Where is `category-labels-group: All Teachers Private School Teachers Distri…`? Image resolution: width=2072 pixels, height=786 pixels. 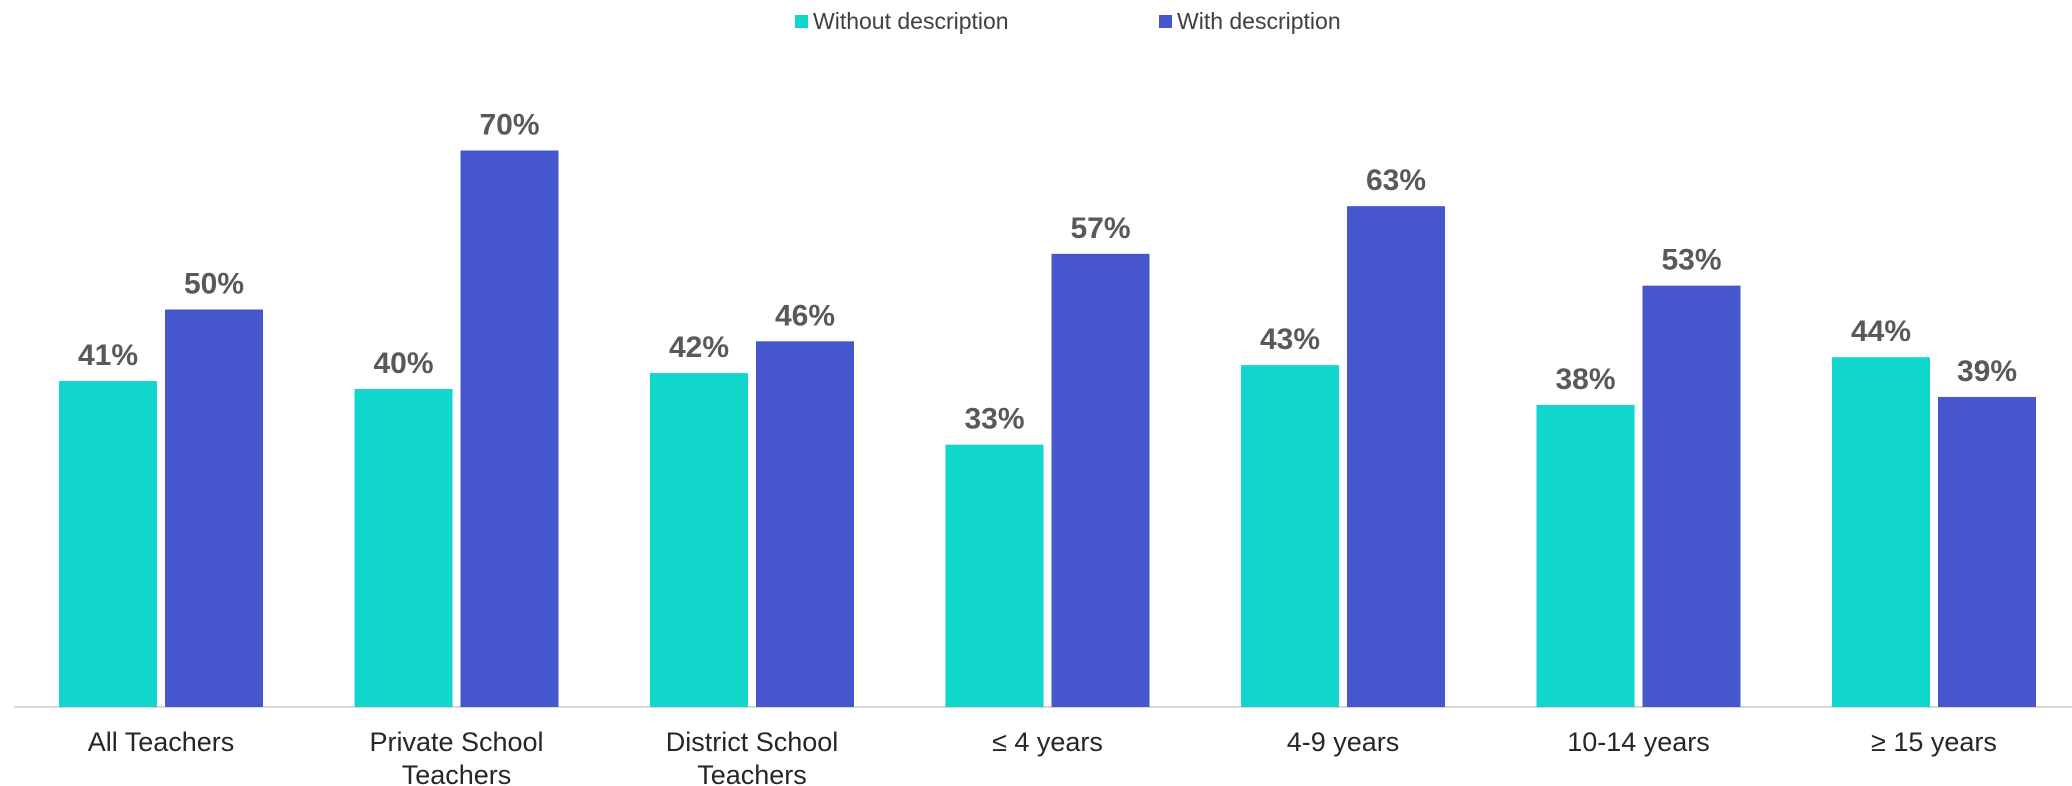 category-labels-group: All Teachers Private School Teachers Distri… is located at coordinates (1042, 756).